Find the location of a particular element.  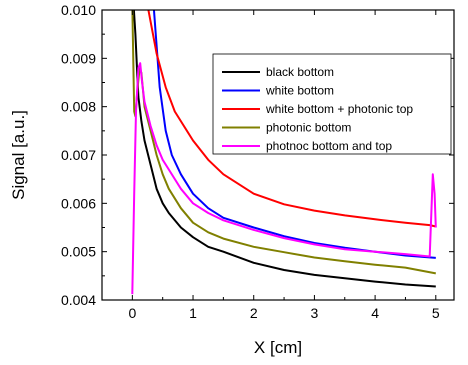

y-tick-label: 0.009 is located at coordinates (78, 58).